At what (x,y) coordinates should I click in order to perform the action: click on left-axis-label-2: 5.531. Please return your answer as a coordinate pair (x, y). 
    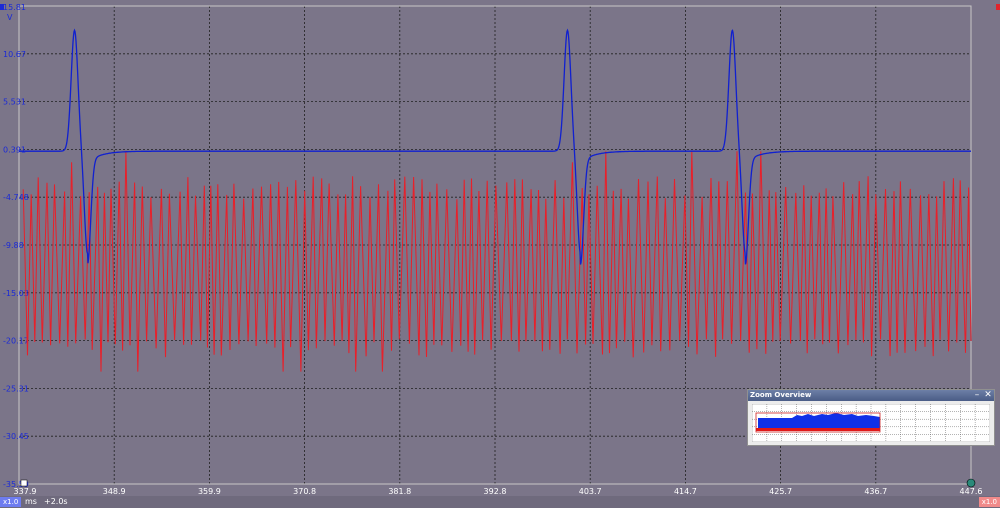
    Looking at the image, I should click on (14, 102).